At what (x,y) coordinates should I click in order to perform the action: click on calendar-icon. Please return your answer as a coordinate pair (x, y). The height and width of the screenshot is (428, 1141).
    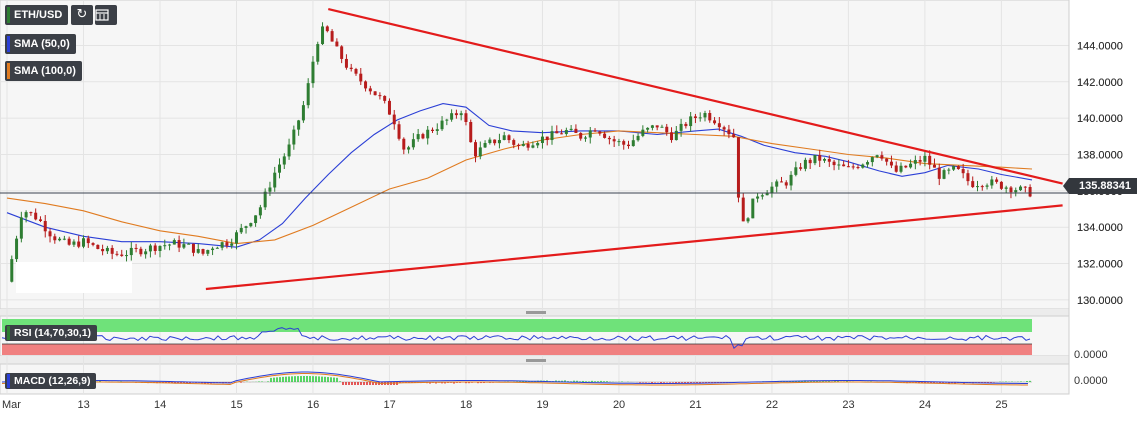
    Looking at the image, I should click on (106, 15).